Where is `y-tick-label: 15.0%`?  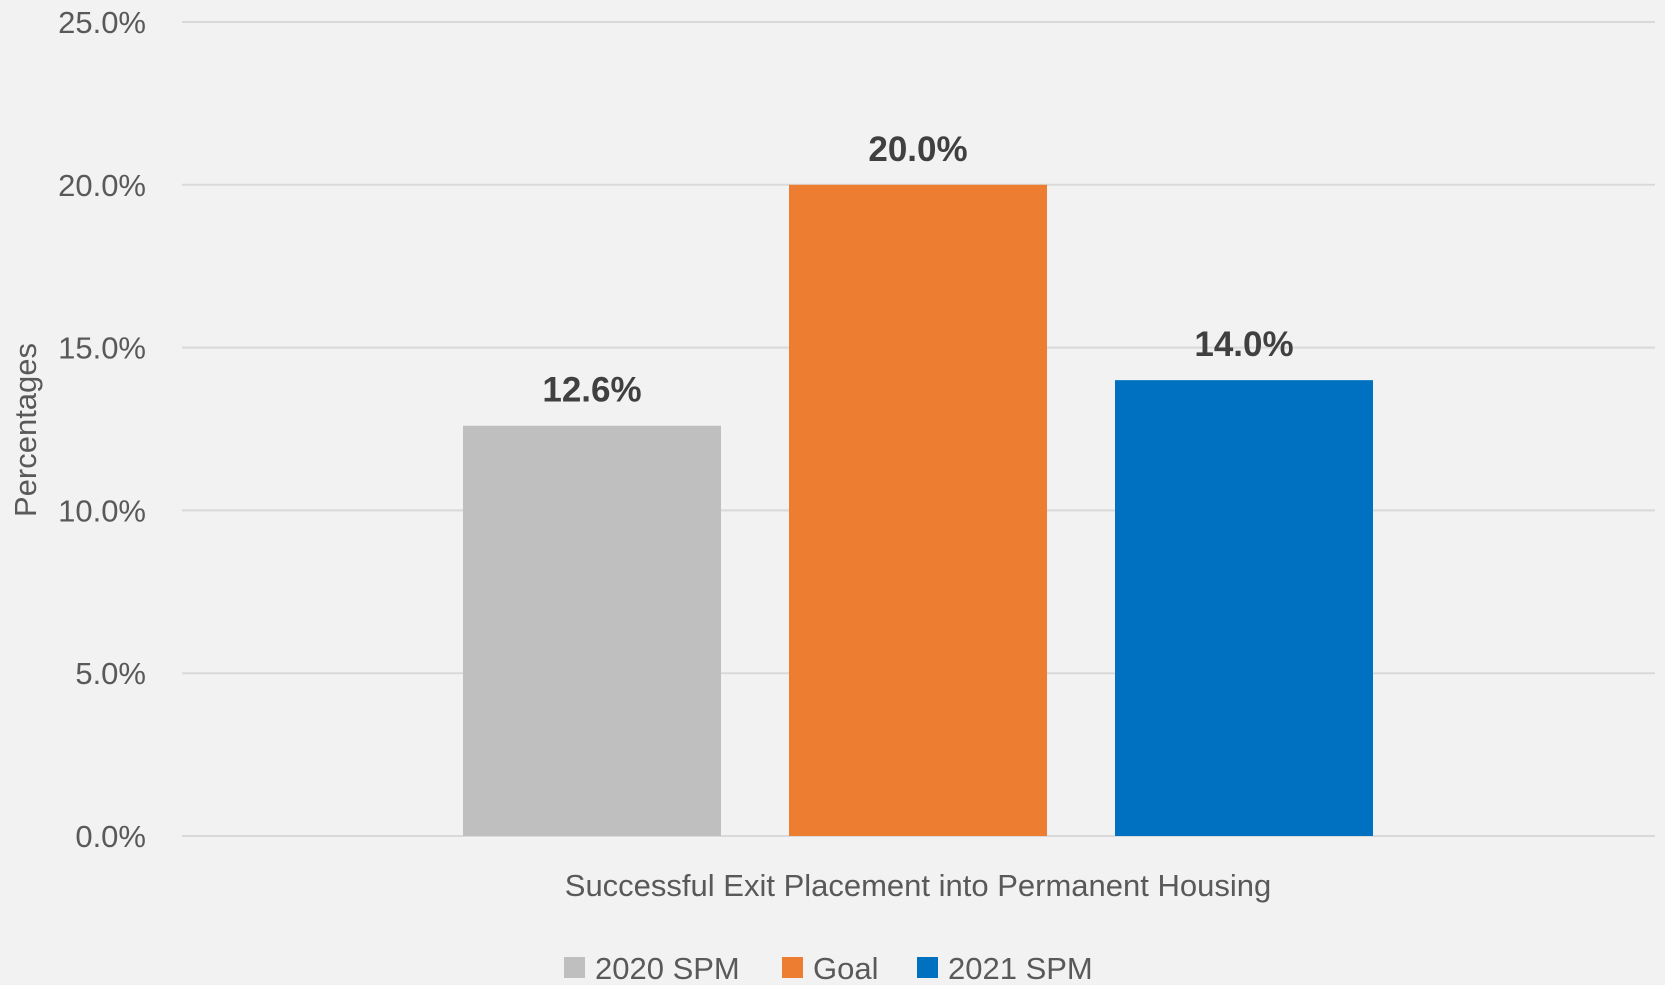
y-tick-label: 15.0% is located at coordinates (102, 348).